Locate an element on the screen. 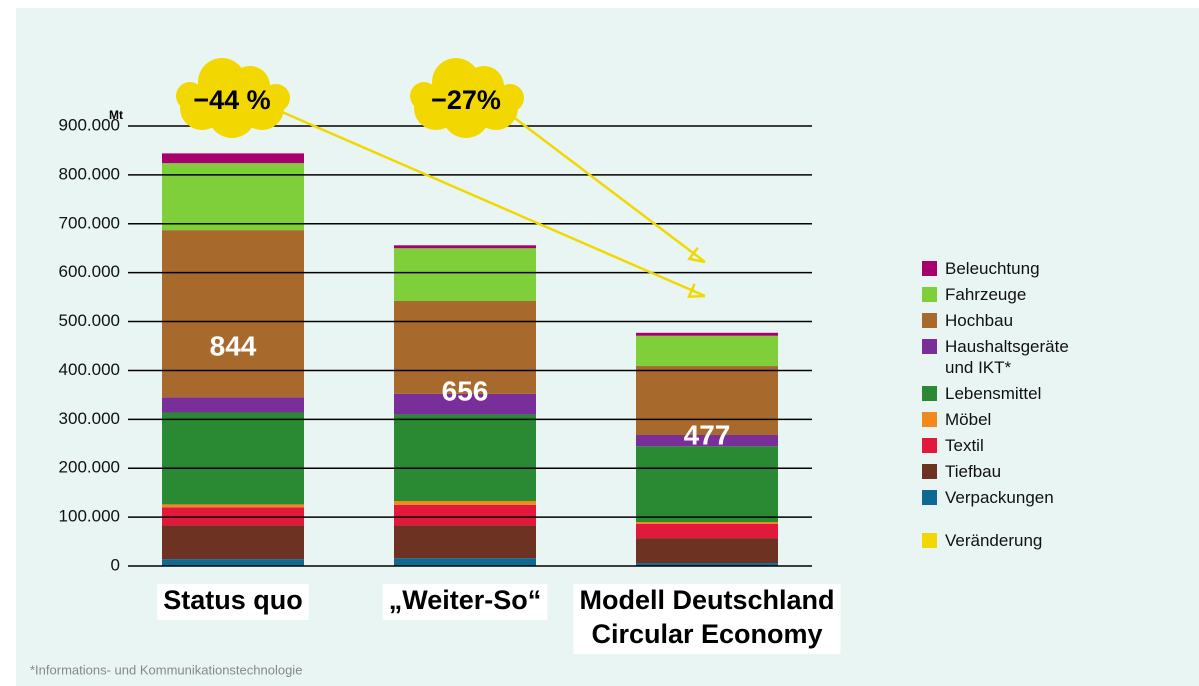 Image resolution: width=1199 pixels, height=686 pixels. total-label: 844 is located at coordinates (233, 345).